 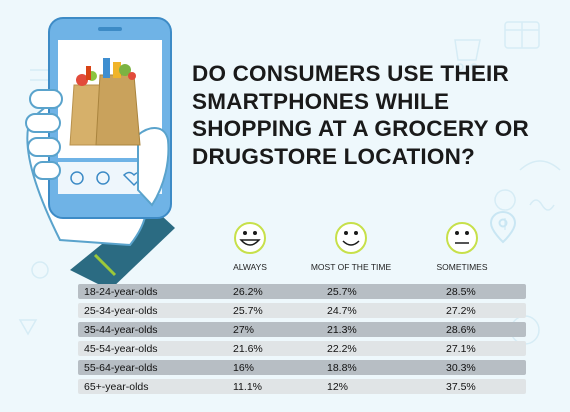 I want to click on table-row: 45-54-year-olds 21.6% 22.2% 27.1%, so click(x=302, y=348).